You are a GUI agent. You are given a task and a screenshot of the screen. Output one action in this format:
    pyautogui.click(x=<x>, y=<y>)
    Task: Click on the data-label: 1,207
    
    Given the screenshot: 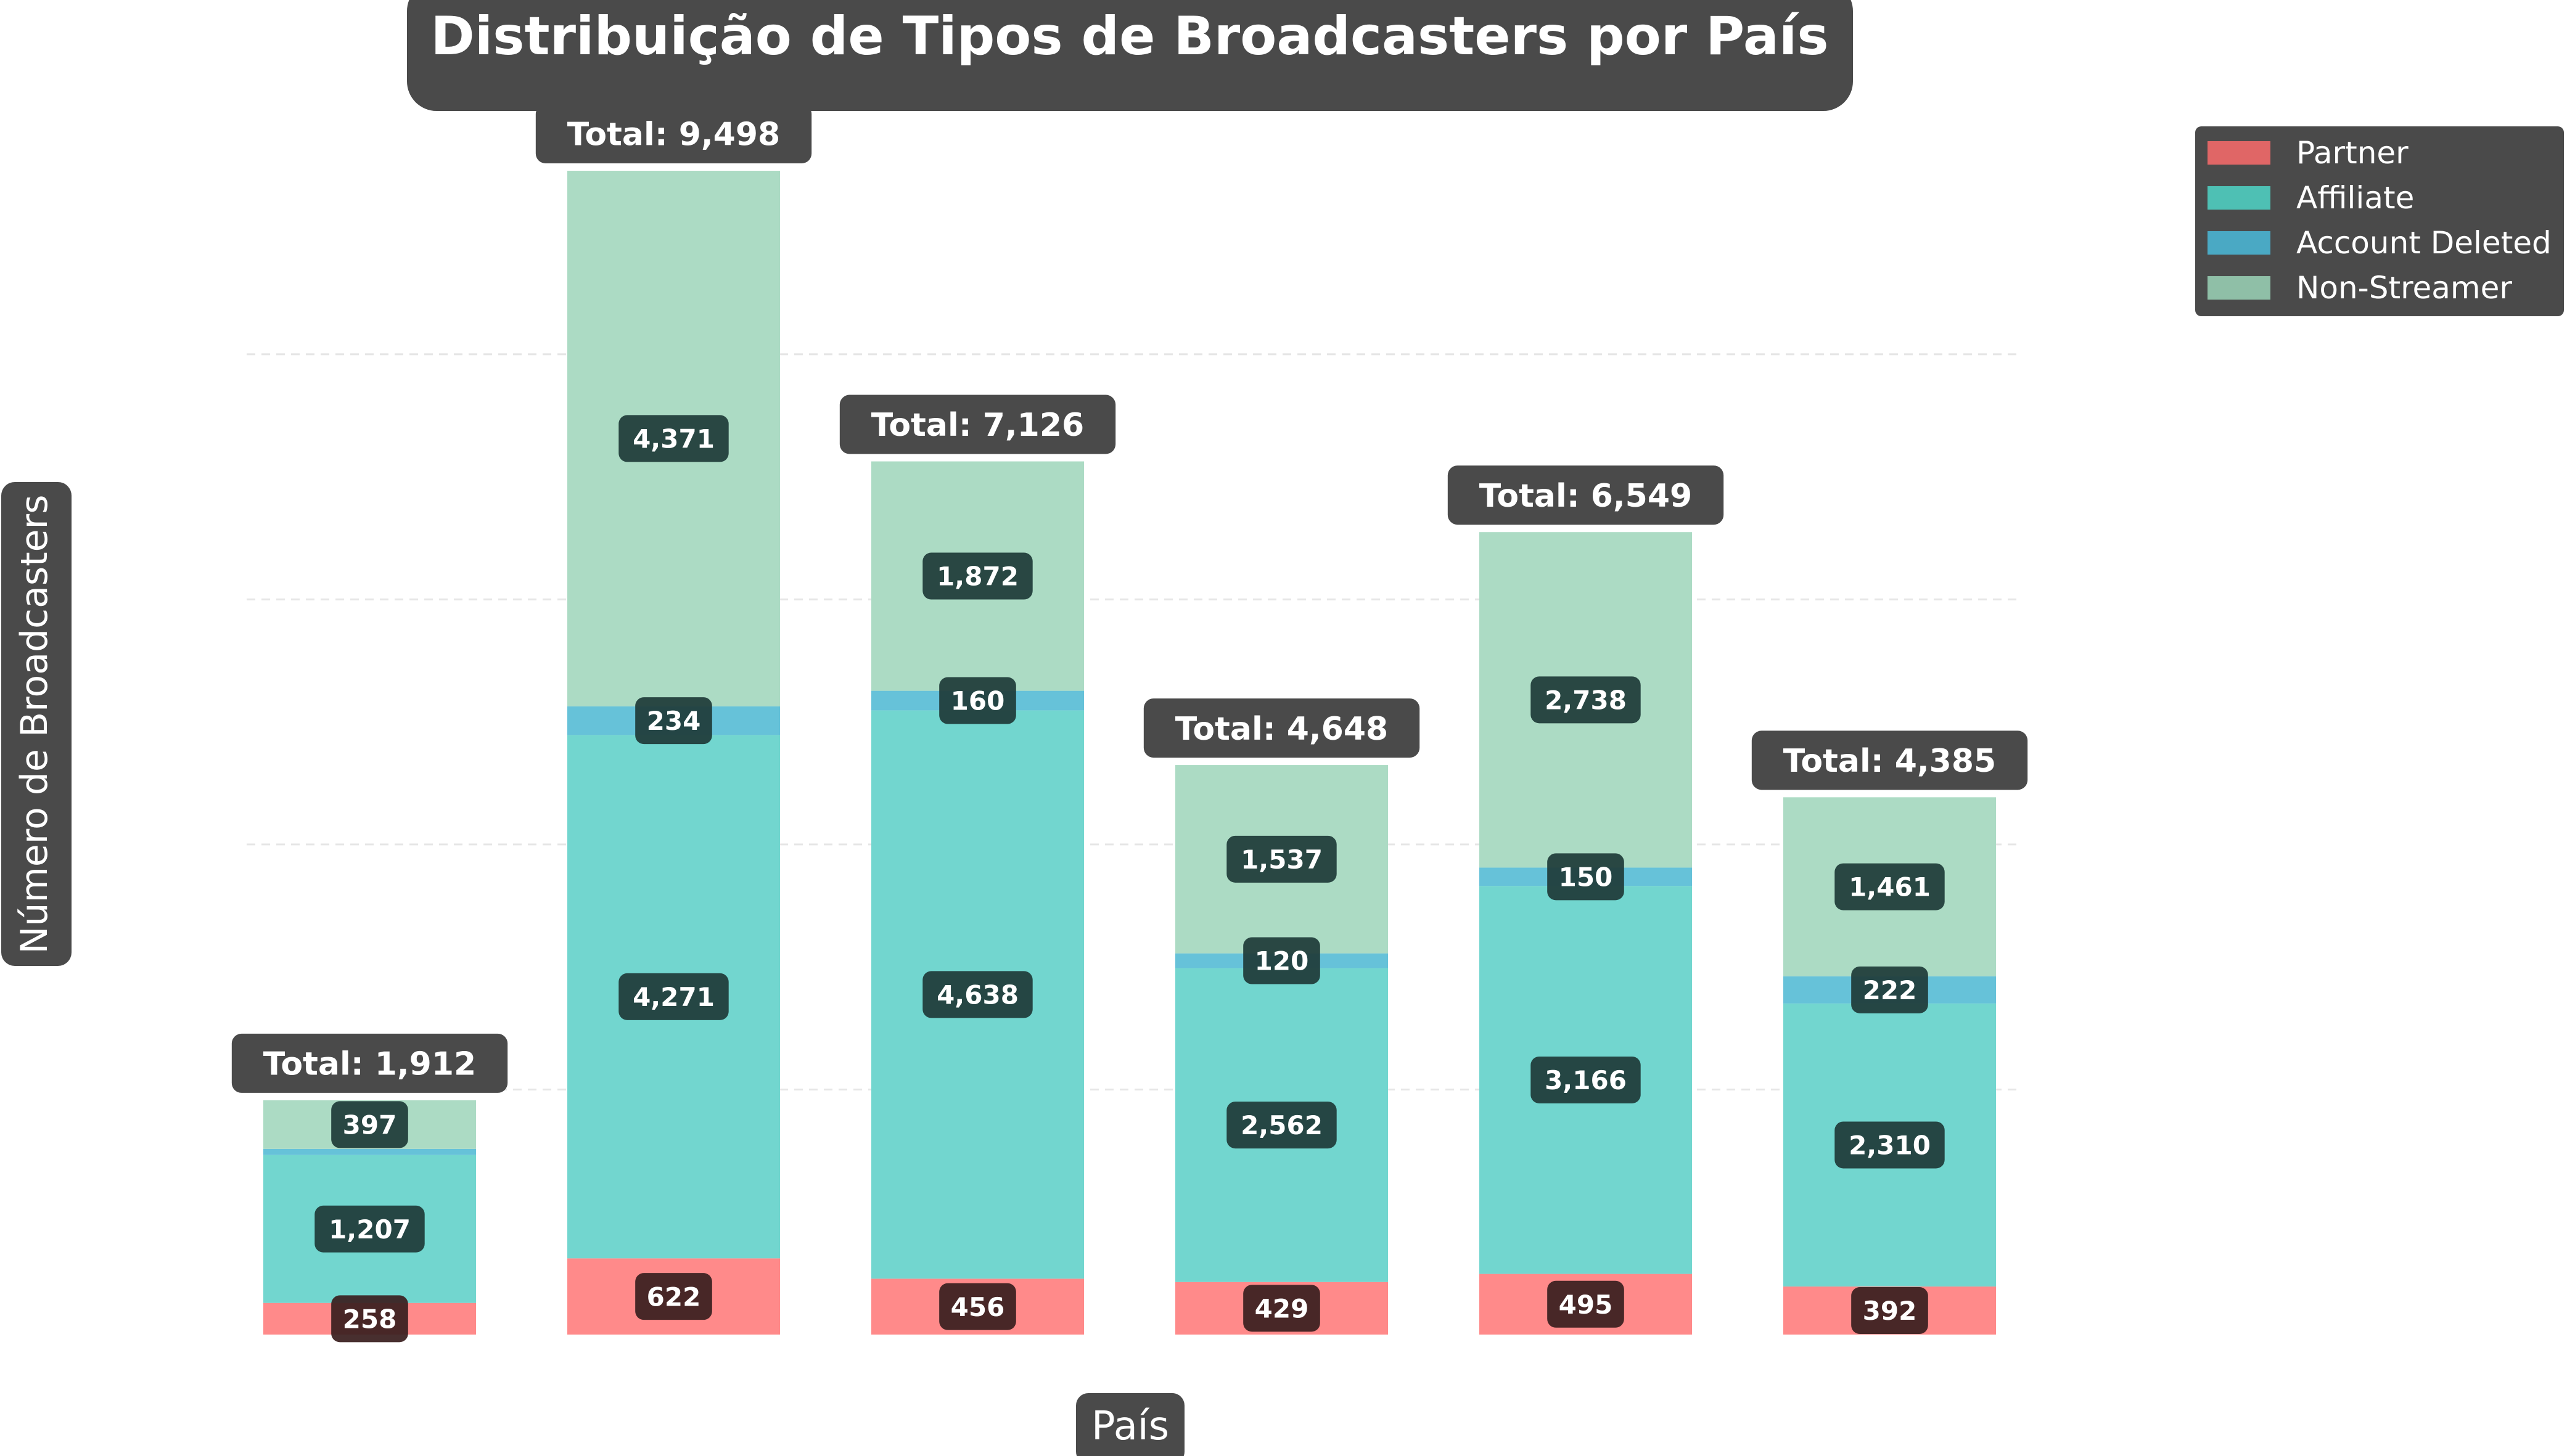 What is the action you would take?
    pyautogui.click(x=369, y=1229)
    